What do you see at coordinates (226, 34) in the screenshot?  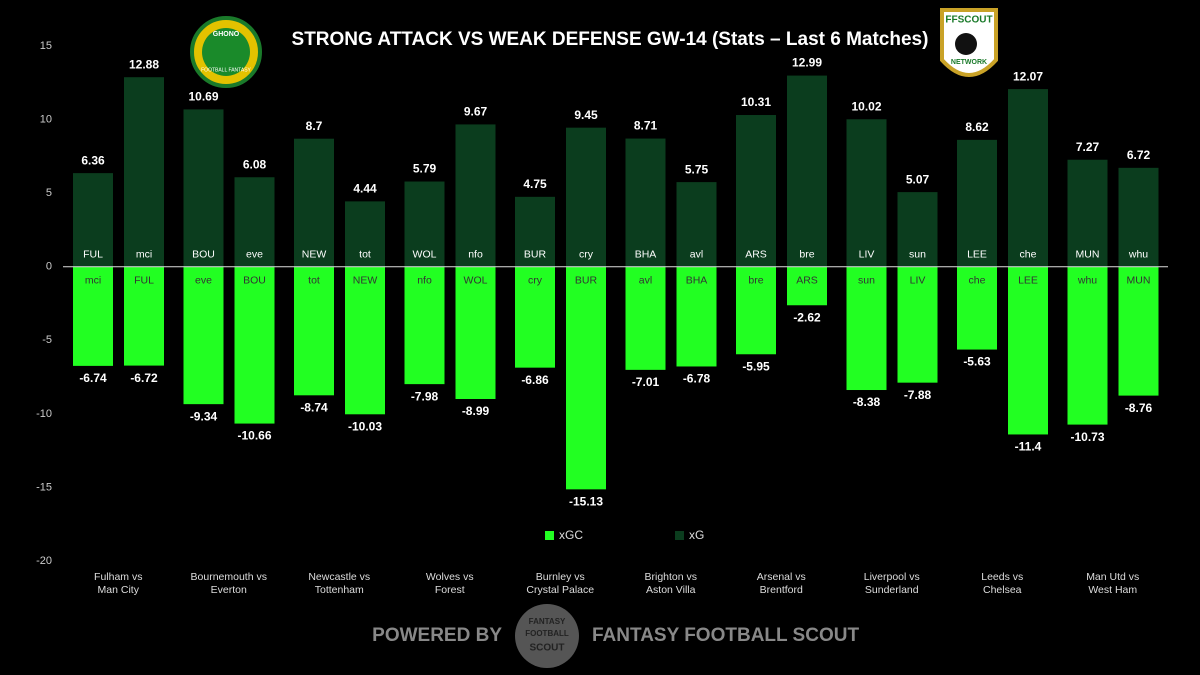 I see `logo-text: GHONO` at bounding box center [226, 34].